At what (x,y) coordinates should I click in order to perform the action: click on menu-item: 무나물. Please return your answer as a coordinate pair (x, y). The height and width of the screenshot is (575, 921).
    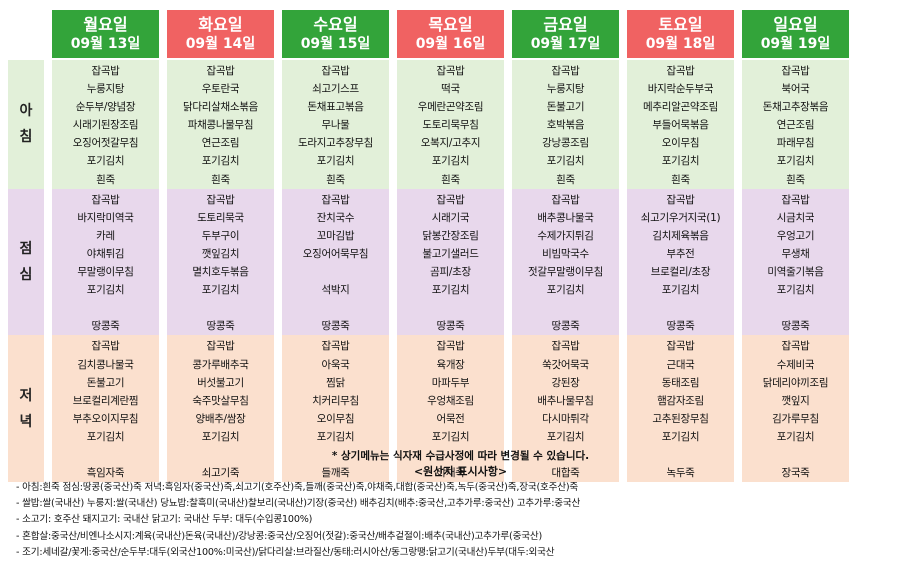
    Looking at the image, I should click on (335, 125).